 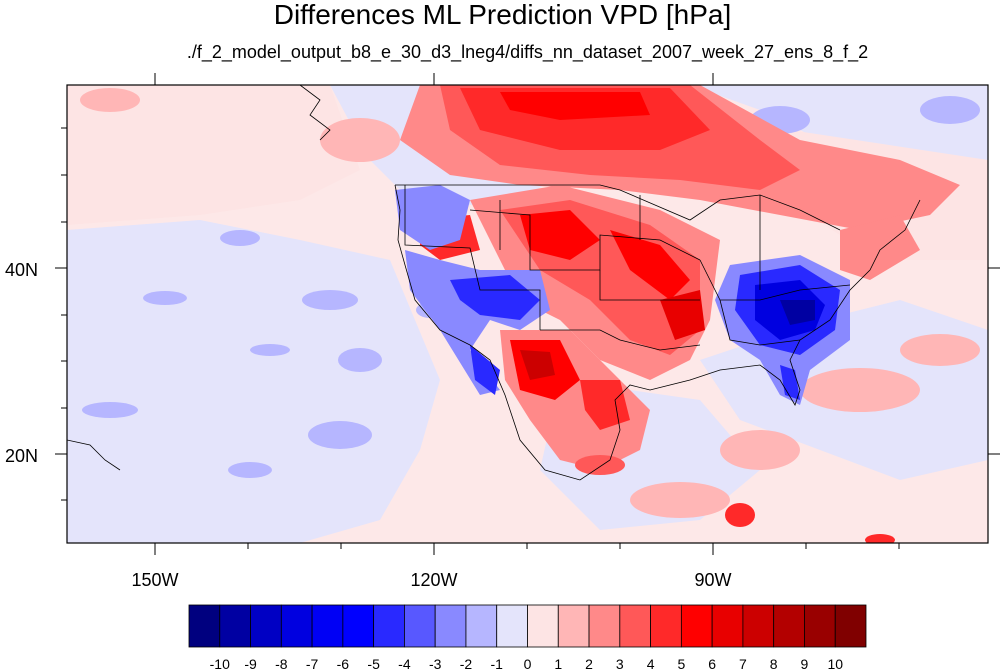 I want to click on lat-label-40n: 40N, so click(x=21, y=270).